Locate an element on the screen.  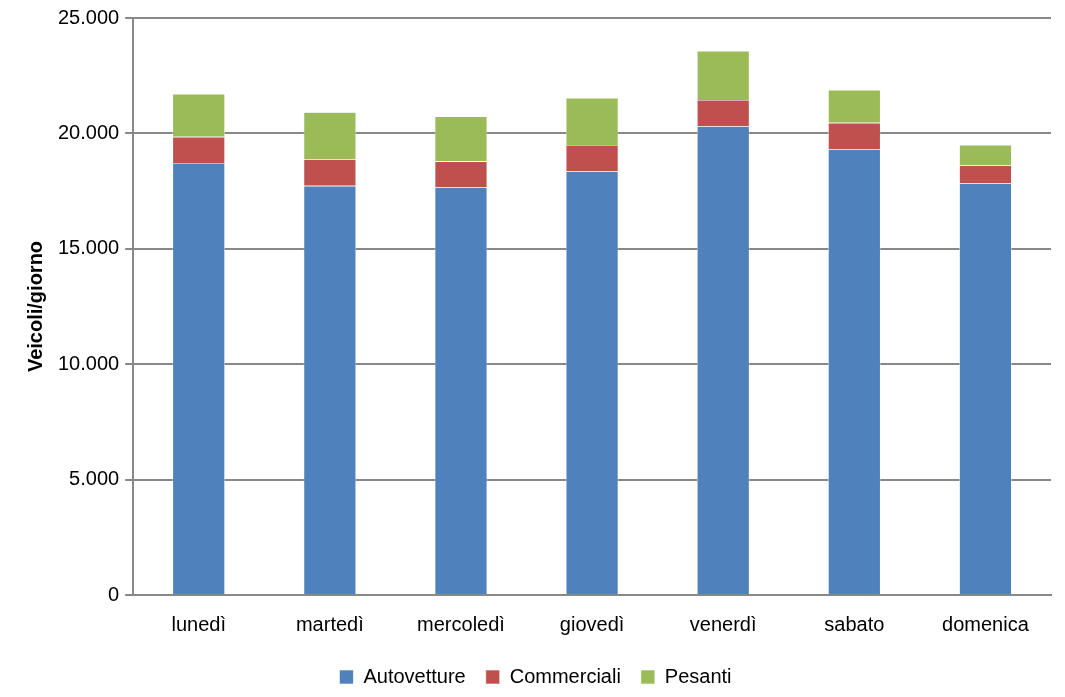
y-tick-label: 25.000 is located at coordinates (89, 16).